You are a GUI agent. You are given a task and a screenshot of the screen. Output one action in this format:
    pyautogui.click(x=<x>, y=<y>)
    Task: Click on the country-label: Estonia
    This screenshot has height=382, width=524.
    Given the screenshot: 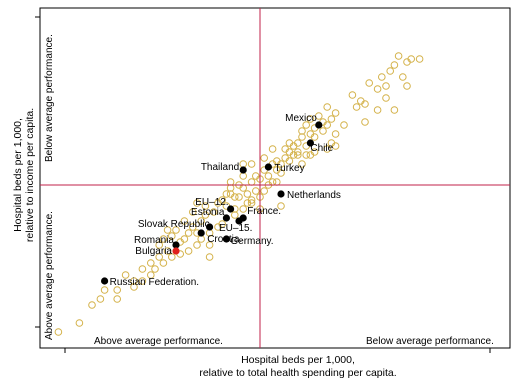 What is the action you would take?
    pyautogui.click(x=208, y=212)
    